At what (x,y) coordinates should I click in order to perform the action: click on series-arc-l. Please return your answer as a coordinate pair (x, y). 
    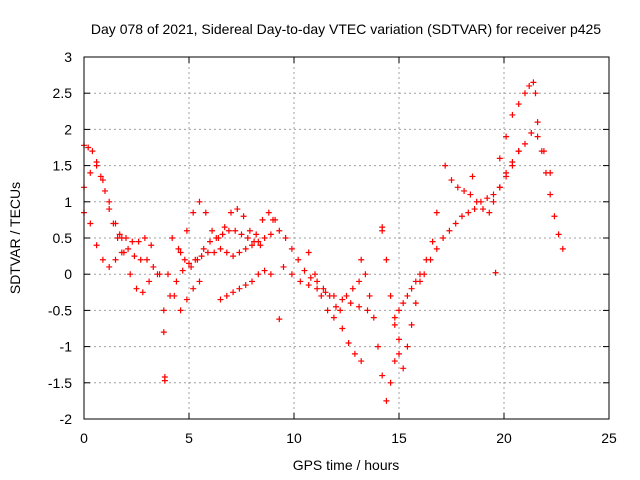
    Looking at the image, I should click on (334, 285).